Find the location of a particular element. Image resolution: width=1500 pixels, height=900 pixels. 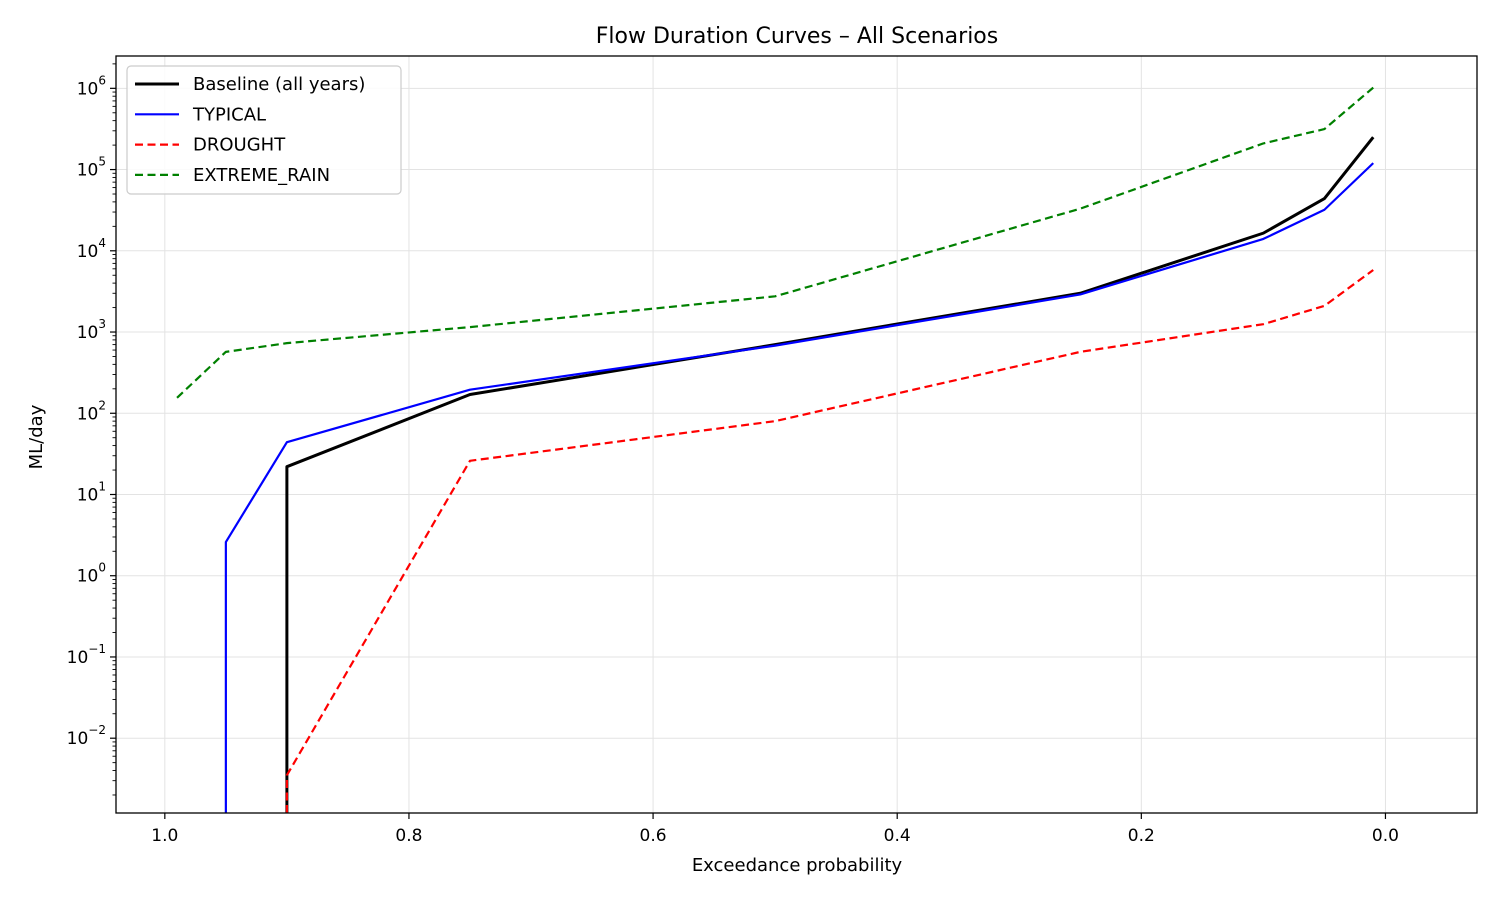

legend-label: EXTREME_RAIN is located at coordinates (261, 175).